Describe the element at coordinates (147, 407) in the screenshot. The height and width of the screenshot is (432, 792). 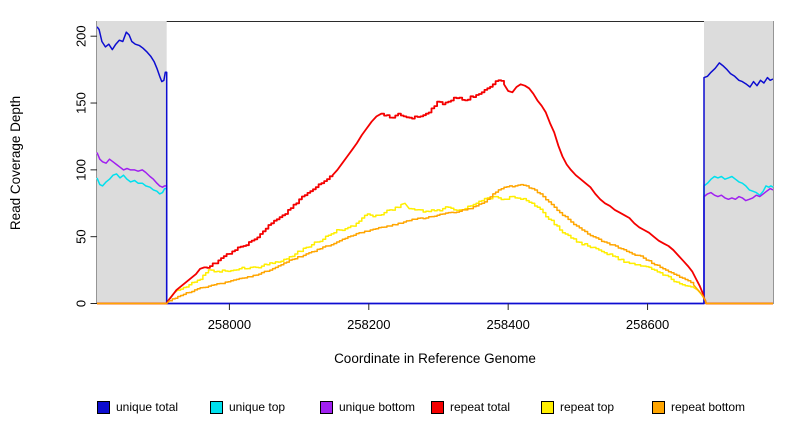
I see `legend-label: unique total` at that location.